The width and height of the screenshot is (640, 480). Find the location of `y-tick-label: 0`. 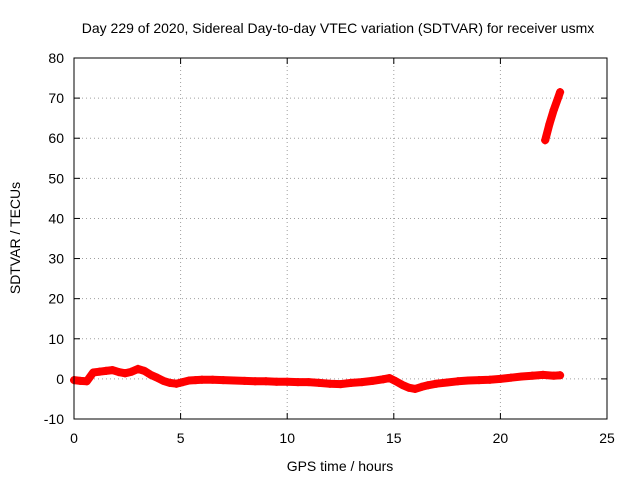

y-tick-label: 0 is located at coordinates (60, 379).